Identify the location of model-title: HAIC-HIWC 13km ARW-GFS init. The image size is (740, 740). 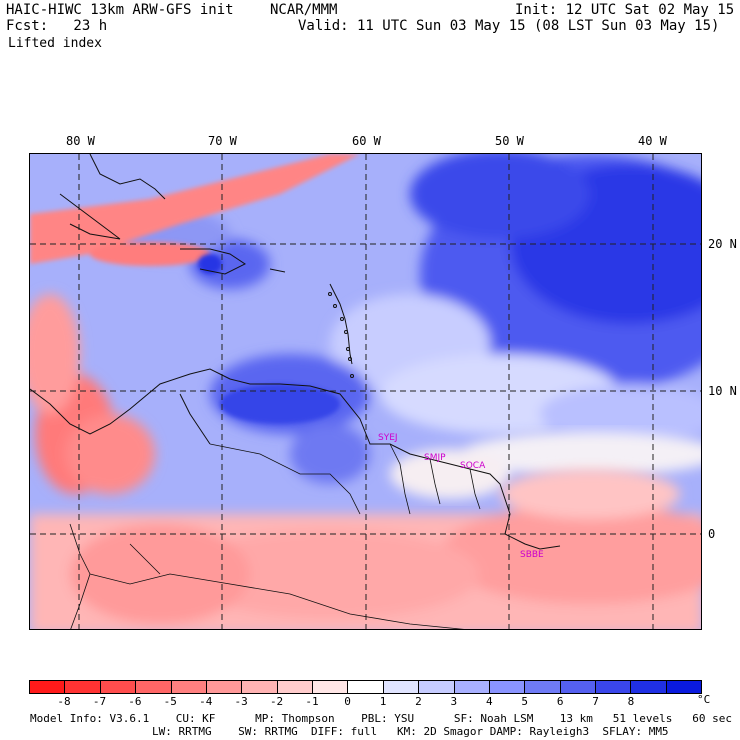
(120, 10).